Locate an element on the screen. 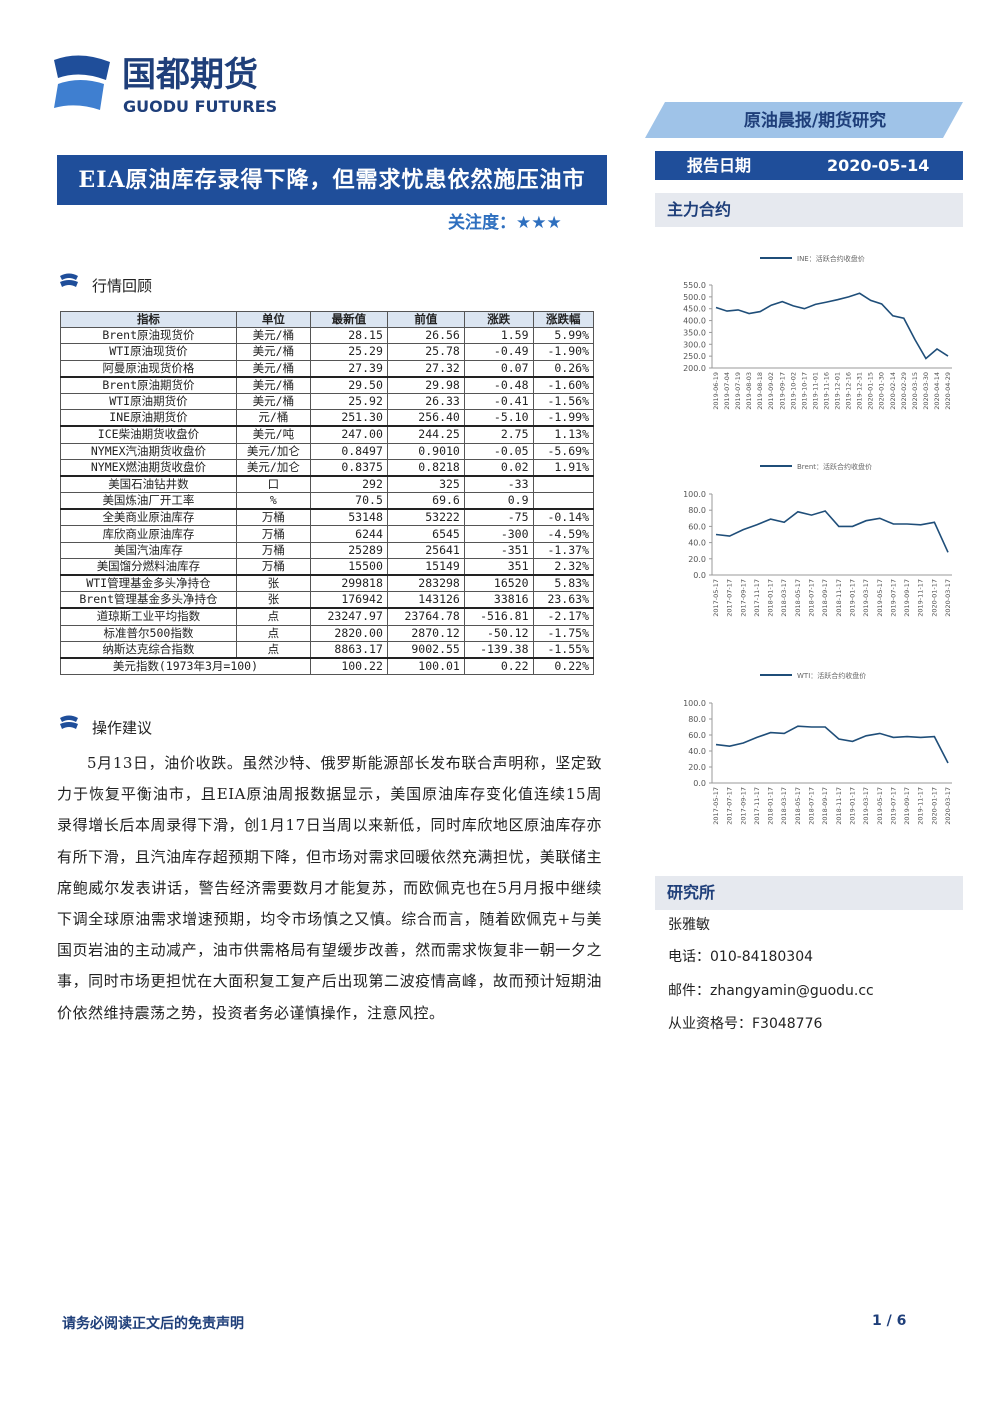  table-cell: 28.15 is located at coordinates (348, 336).